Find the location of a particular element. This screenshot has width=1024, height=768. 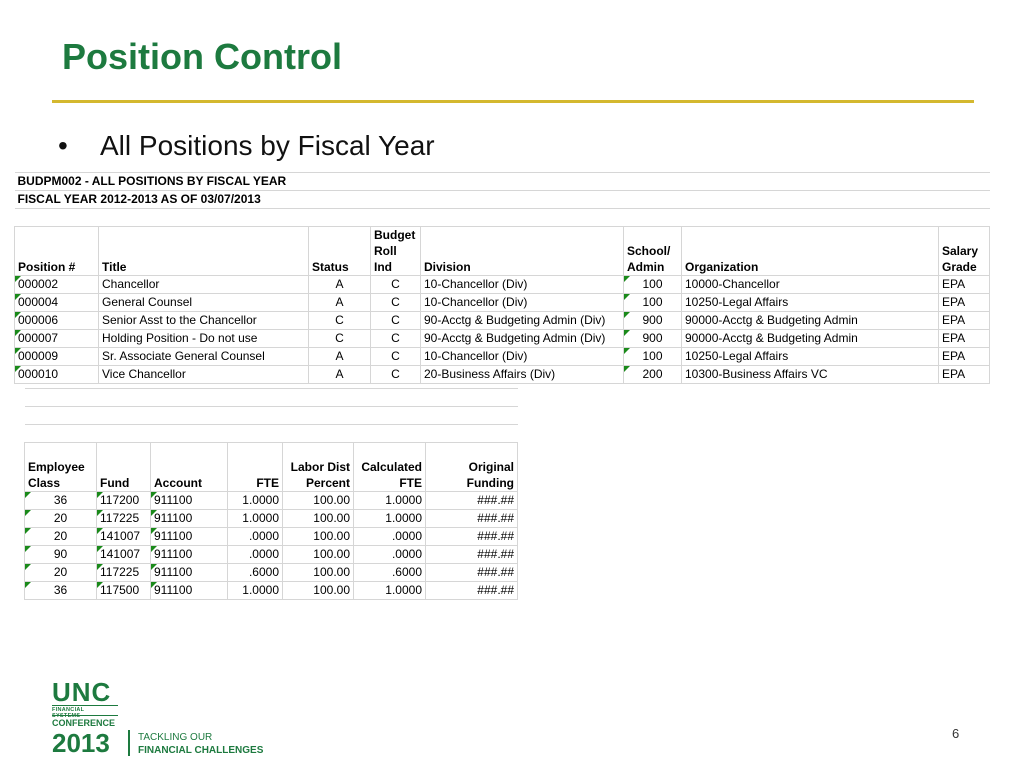

fund-cell: 117200 is located at coordinates (123, 500).